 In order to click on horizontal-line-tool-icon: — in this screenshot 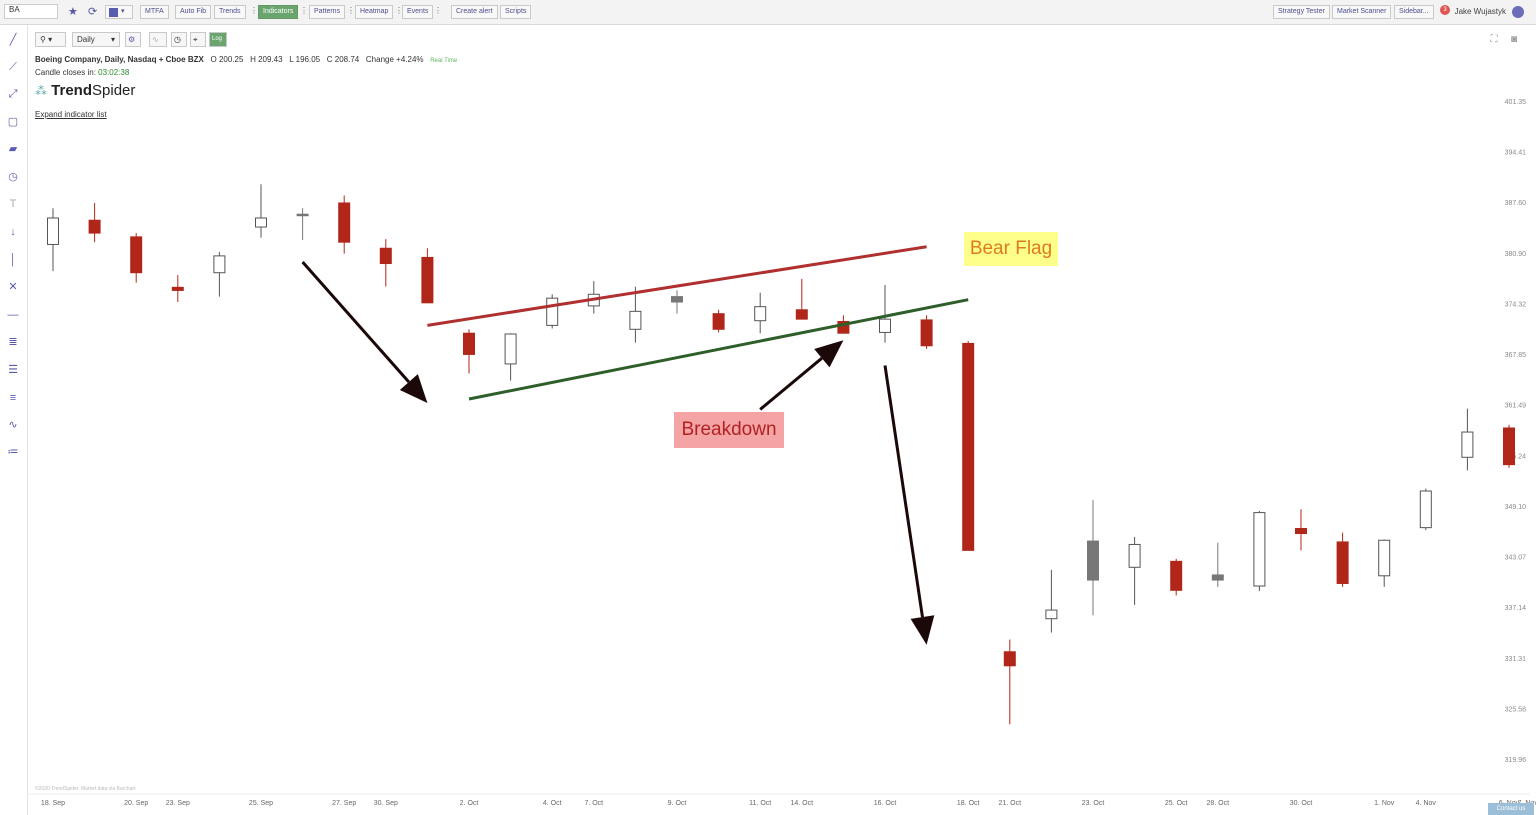, I will do `click(13, 315)`.